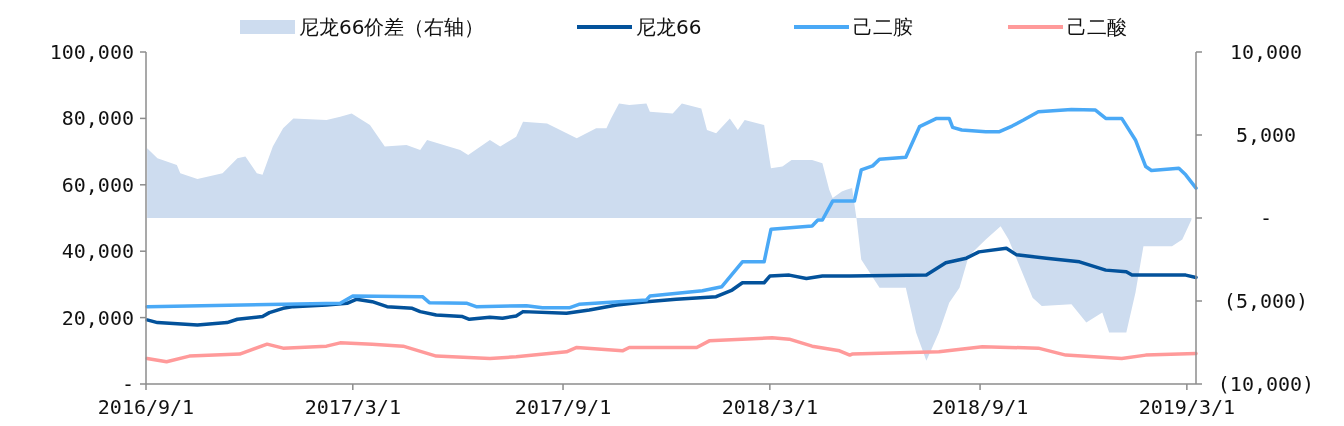 The width and height of the screenshot is (1344, 426). I want to click on x-tick-label: 2017/9/1, so click(563, 407).